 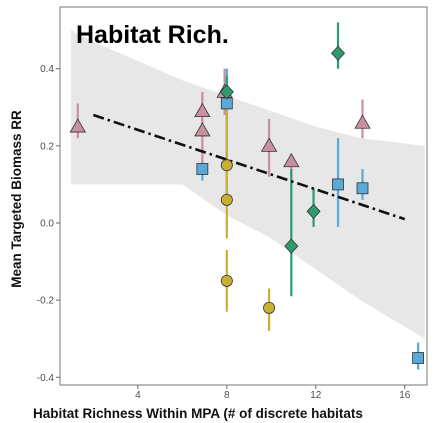 What do you see at coordinates (47, 146) in the screenshot?
I see `y-tick-label: 0.2` at bounding box center [47, 146].